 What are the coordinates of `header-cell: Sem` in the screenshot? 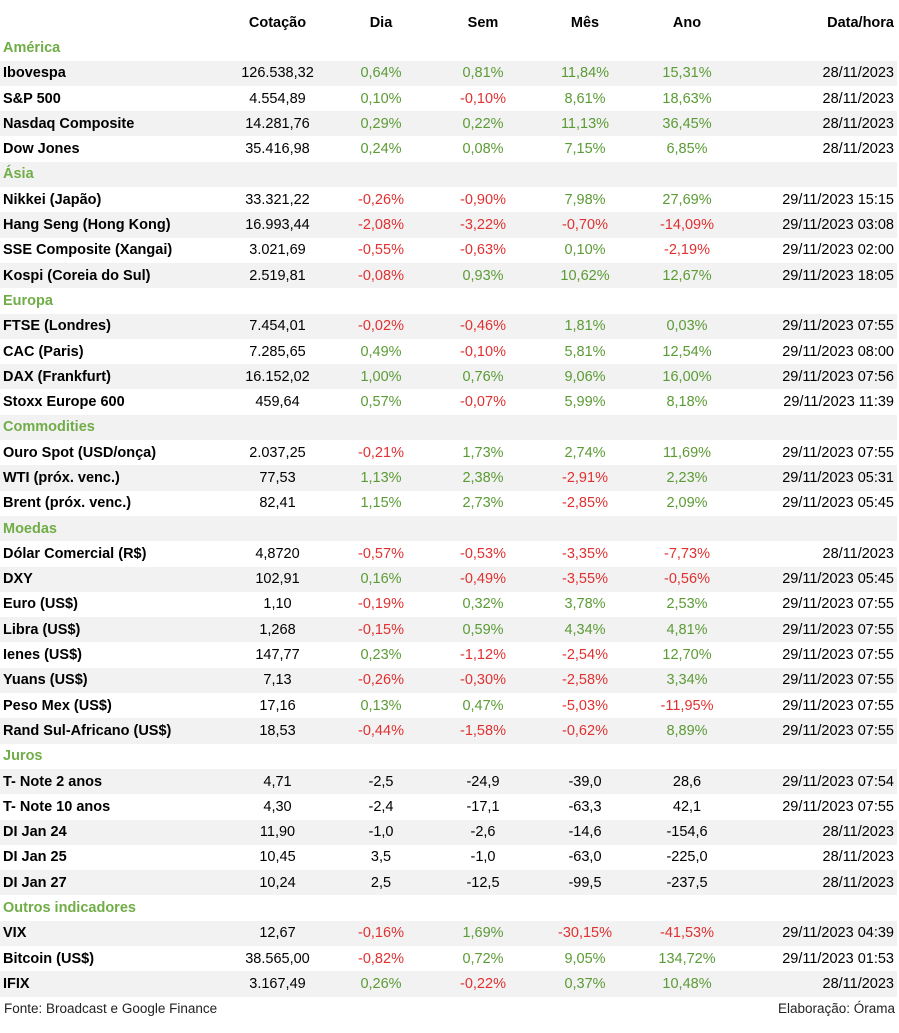 It's located at (483, 22).